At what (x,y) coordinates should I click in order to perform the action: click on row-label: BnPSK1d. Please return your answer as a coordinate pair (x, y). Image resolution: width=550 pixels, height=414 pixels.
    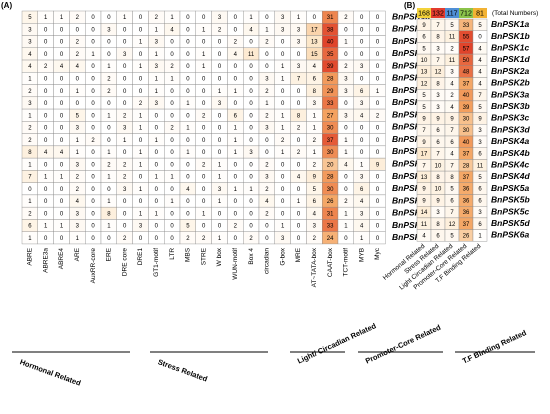
    Looking at the image, I should click on (511, 59).